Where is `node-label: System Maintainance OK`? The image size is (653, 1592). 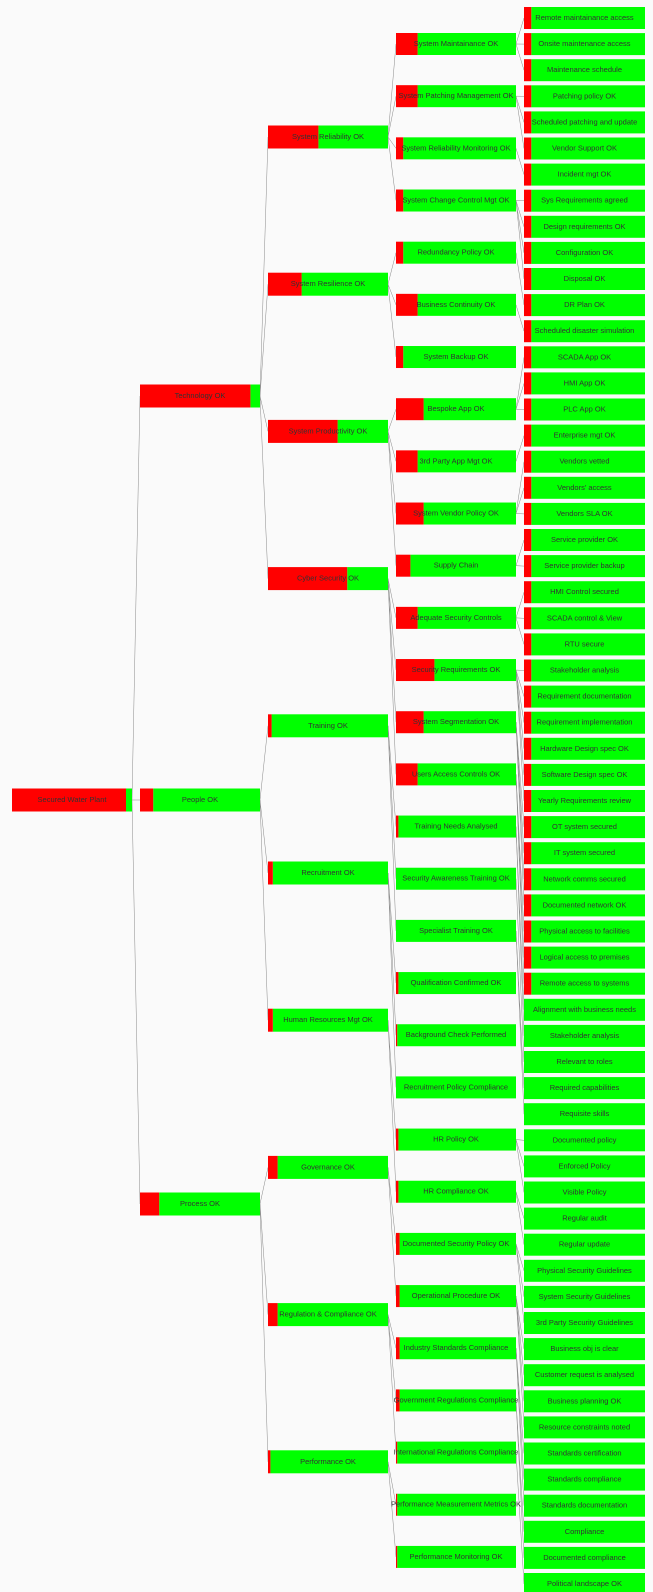 node-label: System Maintainance OK is located at coordinates (456, 43).